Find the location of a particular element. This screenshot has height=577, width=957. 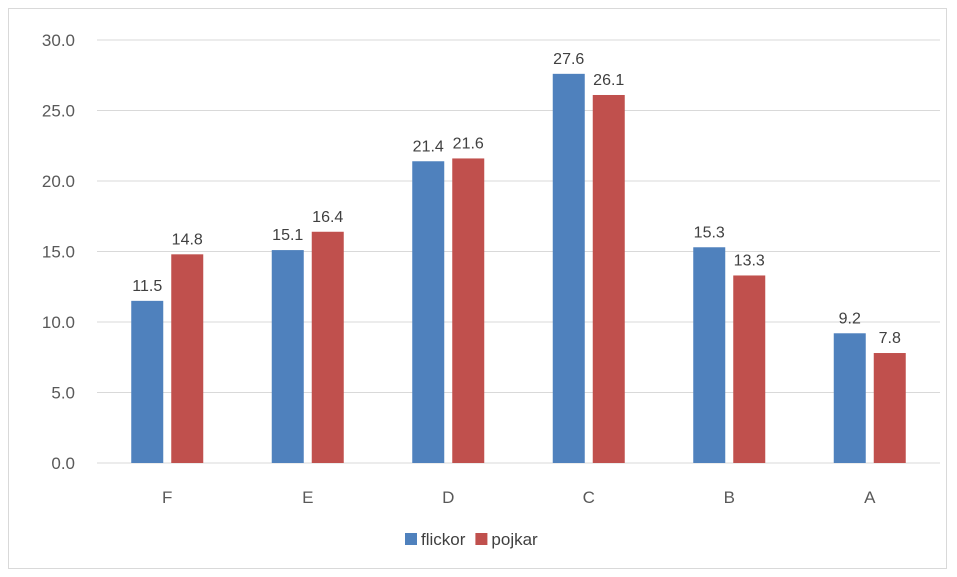

data-label: 26.1 is located at coordinates (608, 80).